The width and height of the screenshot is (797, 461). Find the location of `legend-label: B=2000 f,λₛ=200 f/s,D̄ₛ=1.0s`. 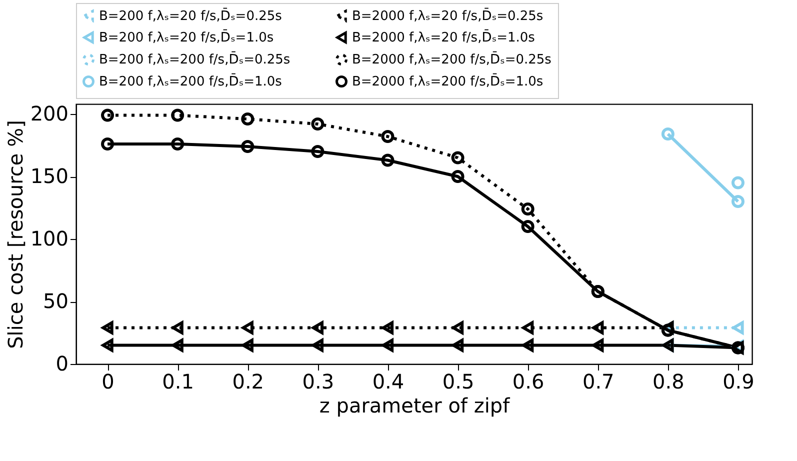

legend-label: B=2000 f,λₛ=200 f/s,D̄ₛ=1.0s is located at coordinates (448, 81).